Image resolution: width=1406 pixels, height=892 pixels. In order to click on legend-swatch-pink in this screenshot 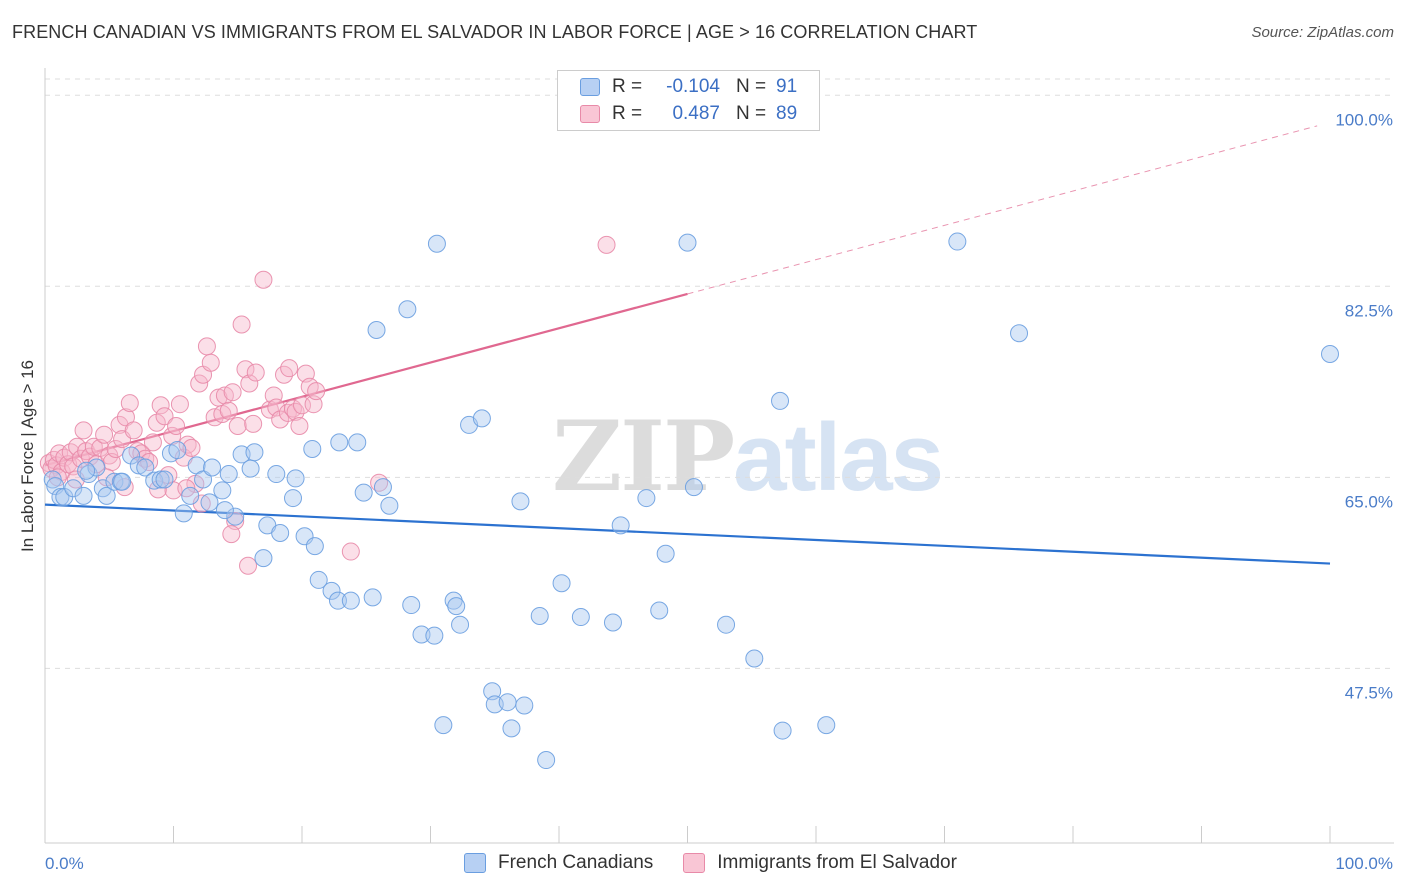, I will do `click(590, 114)`.